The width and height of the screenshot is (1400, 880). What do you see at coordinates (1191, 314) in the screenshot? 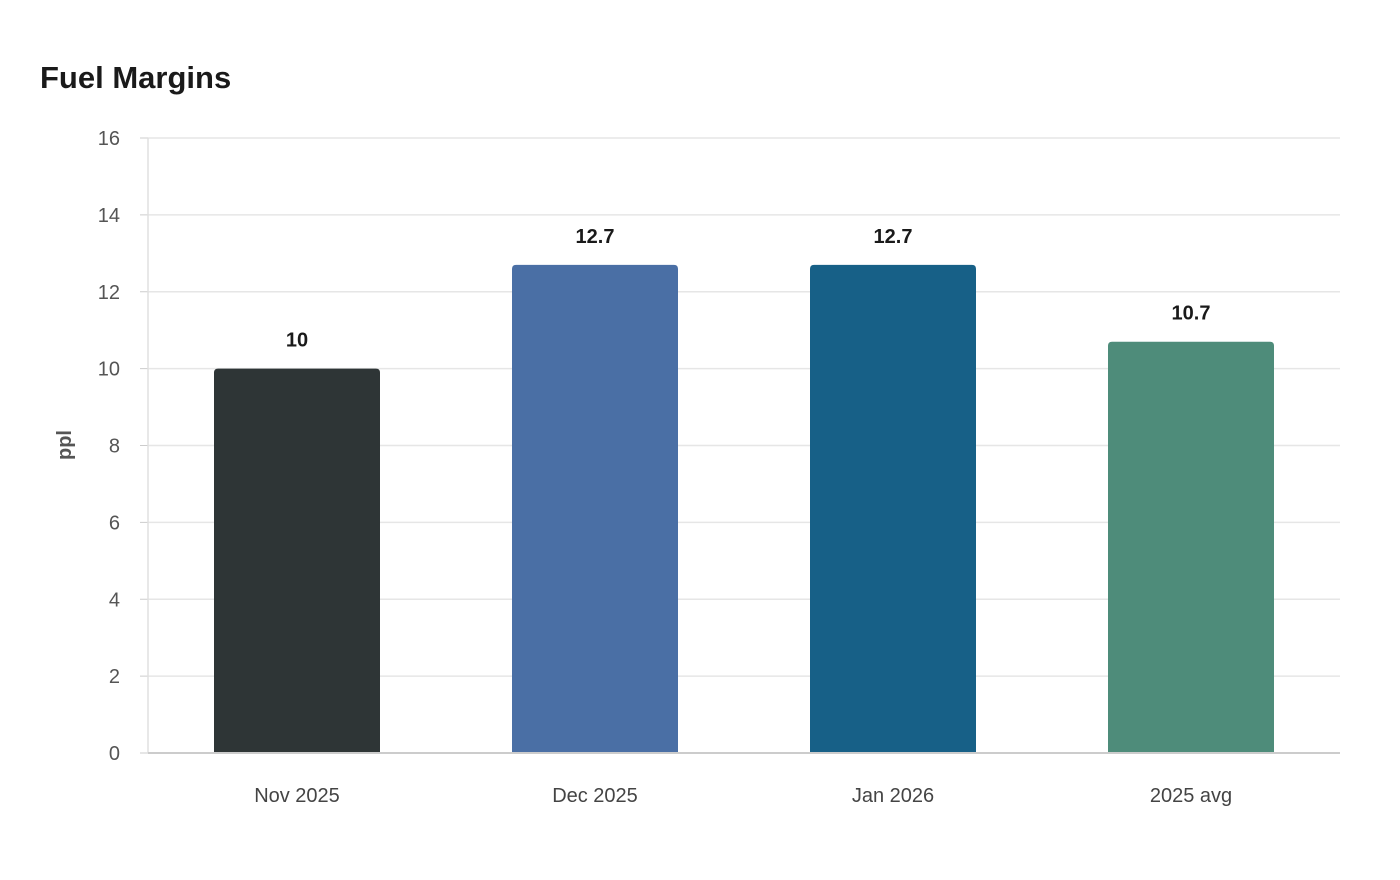
I see `data-label: 10.7` at bounding box center [1191, 314].